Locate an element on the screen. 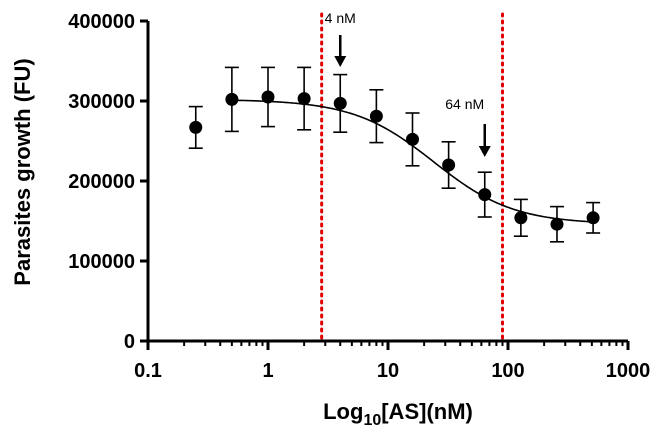  x-axis-title: Log10[AS](nM) is located at coordinates (398, 413).